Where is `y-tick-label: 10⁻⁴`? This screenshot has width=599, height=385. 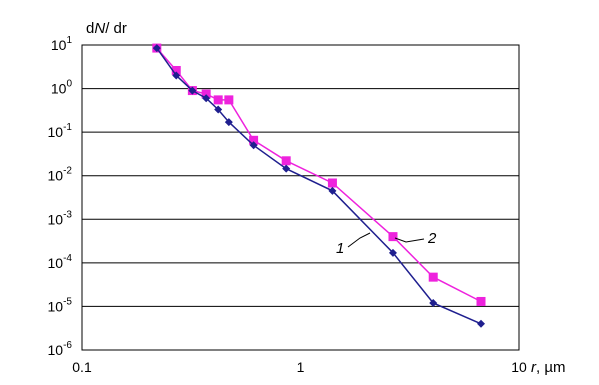
y-tick-label: 10⁻⁴ is located at coordinates (60, 262).